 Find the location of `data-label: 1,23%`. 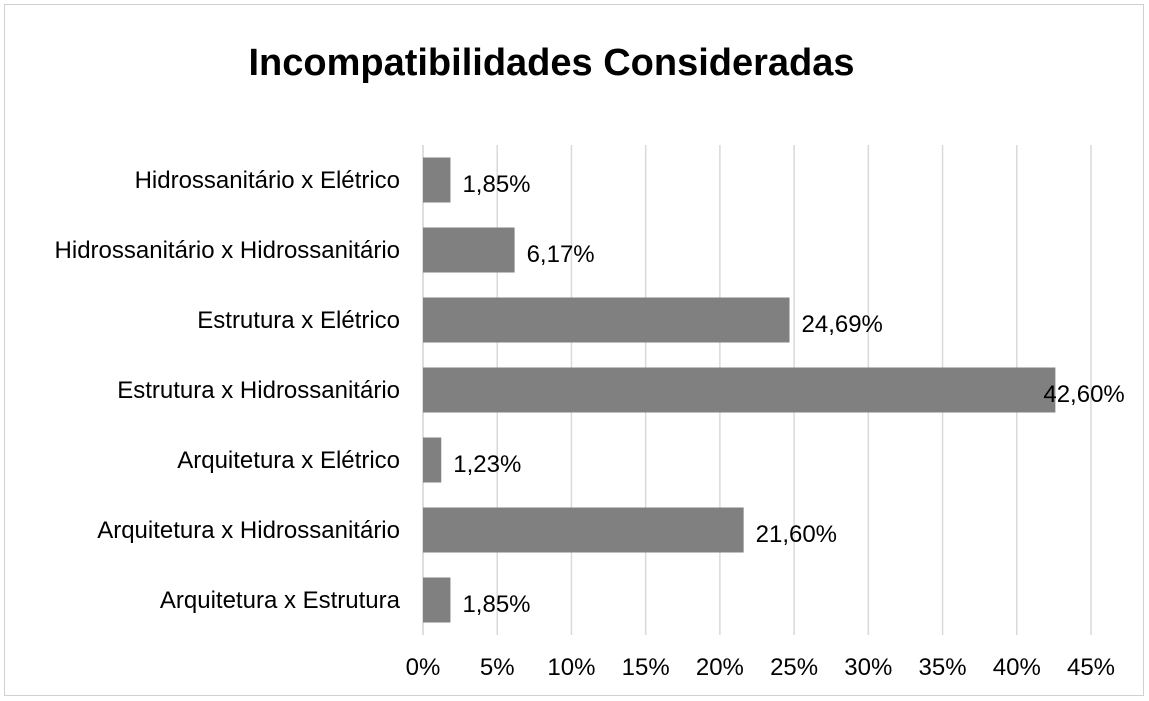

data-label: 1,23% is located at coordinates (487, 464).